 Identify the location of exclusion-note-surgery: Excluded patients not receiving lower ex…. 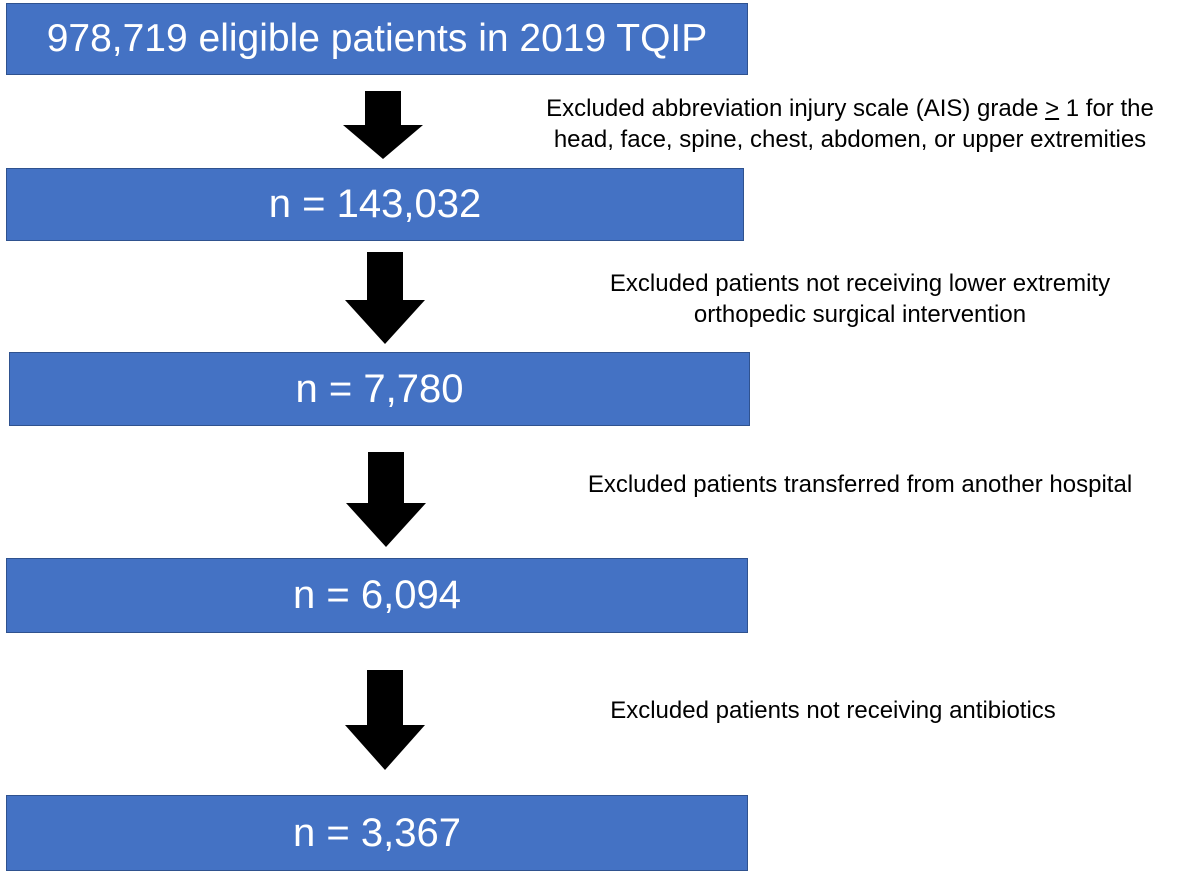
(830, 299).